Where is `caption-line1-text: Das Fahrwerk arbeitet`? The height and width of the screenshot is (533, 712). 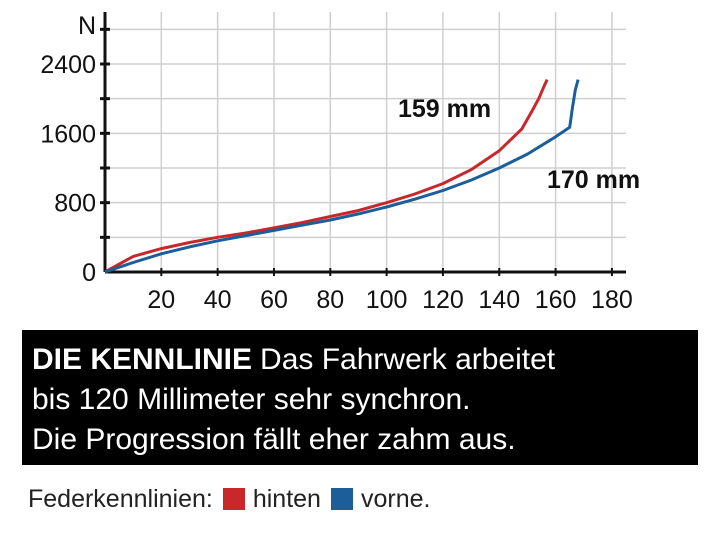 caption-line1-text: Das Fahrwerk arbeitet is located at coordinates (408, 359).